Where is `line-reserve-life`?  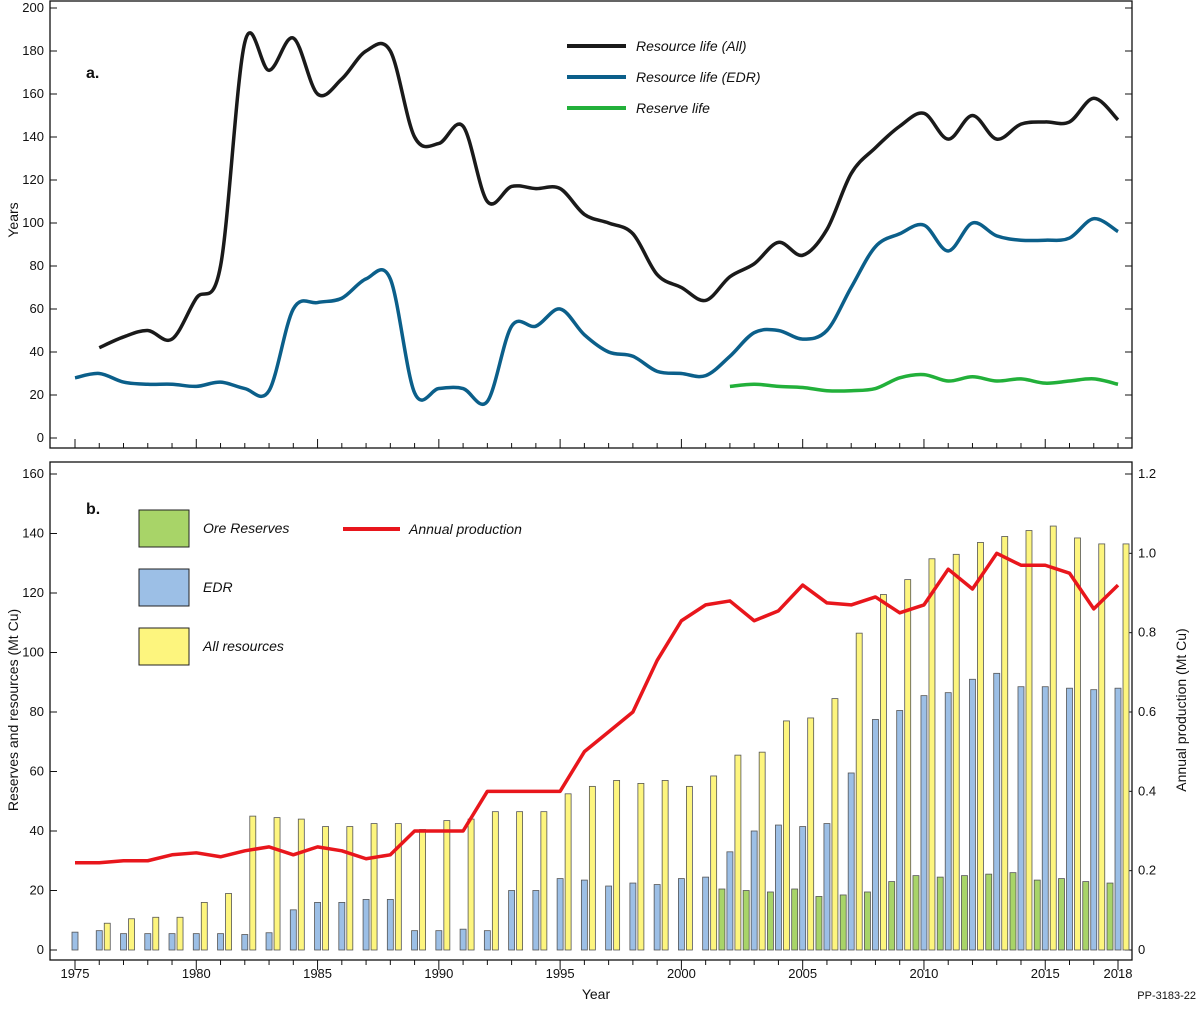
line-reserve-life is located at coordinates (924, 382).